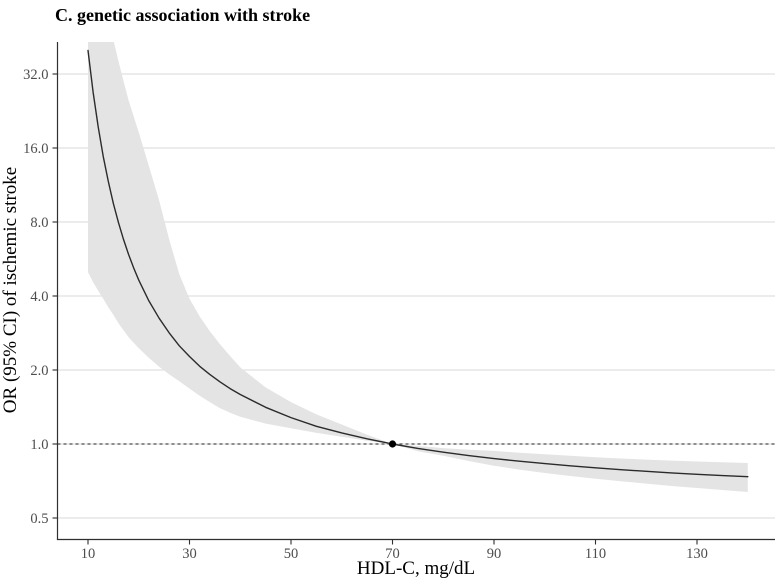 The height and width of the screenshot is (585, 782). What do you see at coordinates (35, 75) in the screenshot?
I see `y-tick-label-32: 32.0` at bounding box center [35, 75].